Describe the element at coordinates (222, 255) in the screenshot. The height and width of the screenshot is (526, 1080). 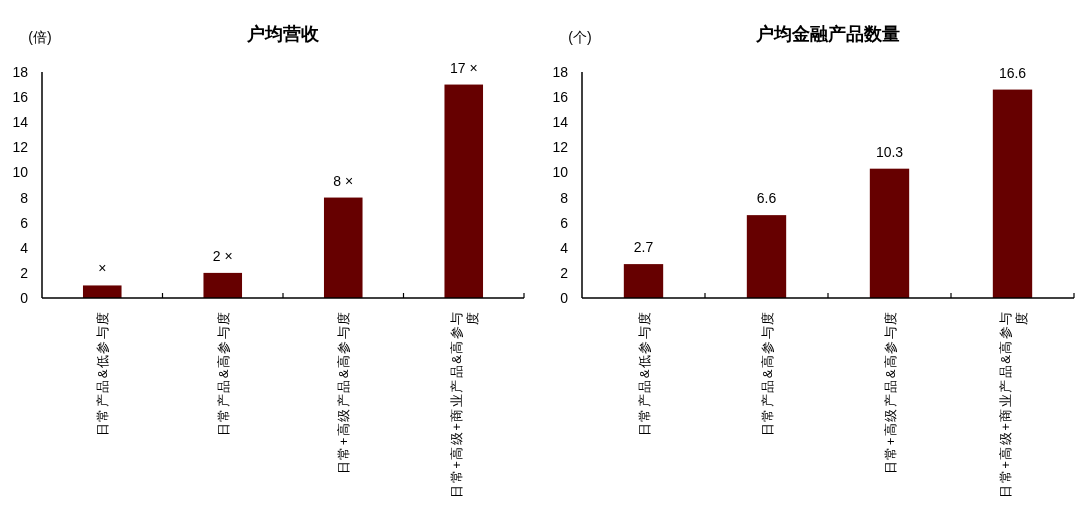
I see `data-label: 2 ×` at that location.